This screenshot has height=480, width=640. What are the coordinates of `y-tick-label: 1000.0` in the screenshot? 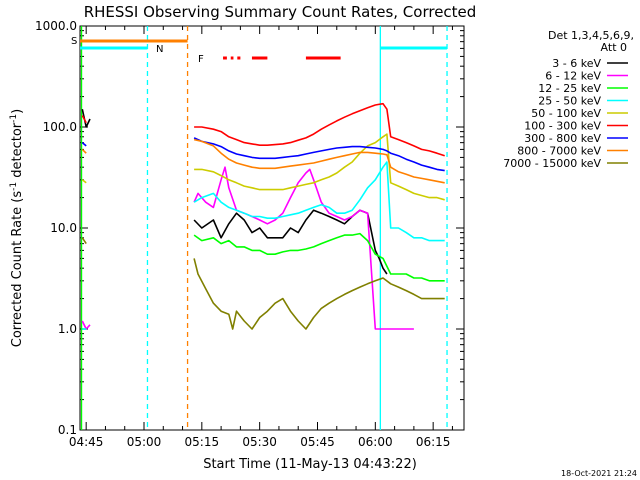 It's located at (56, 26).